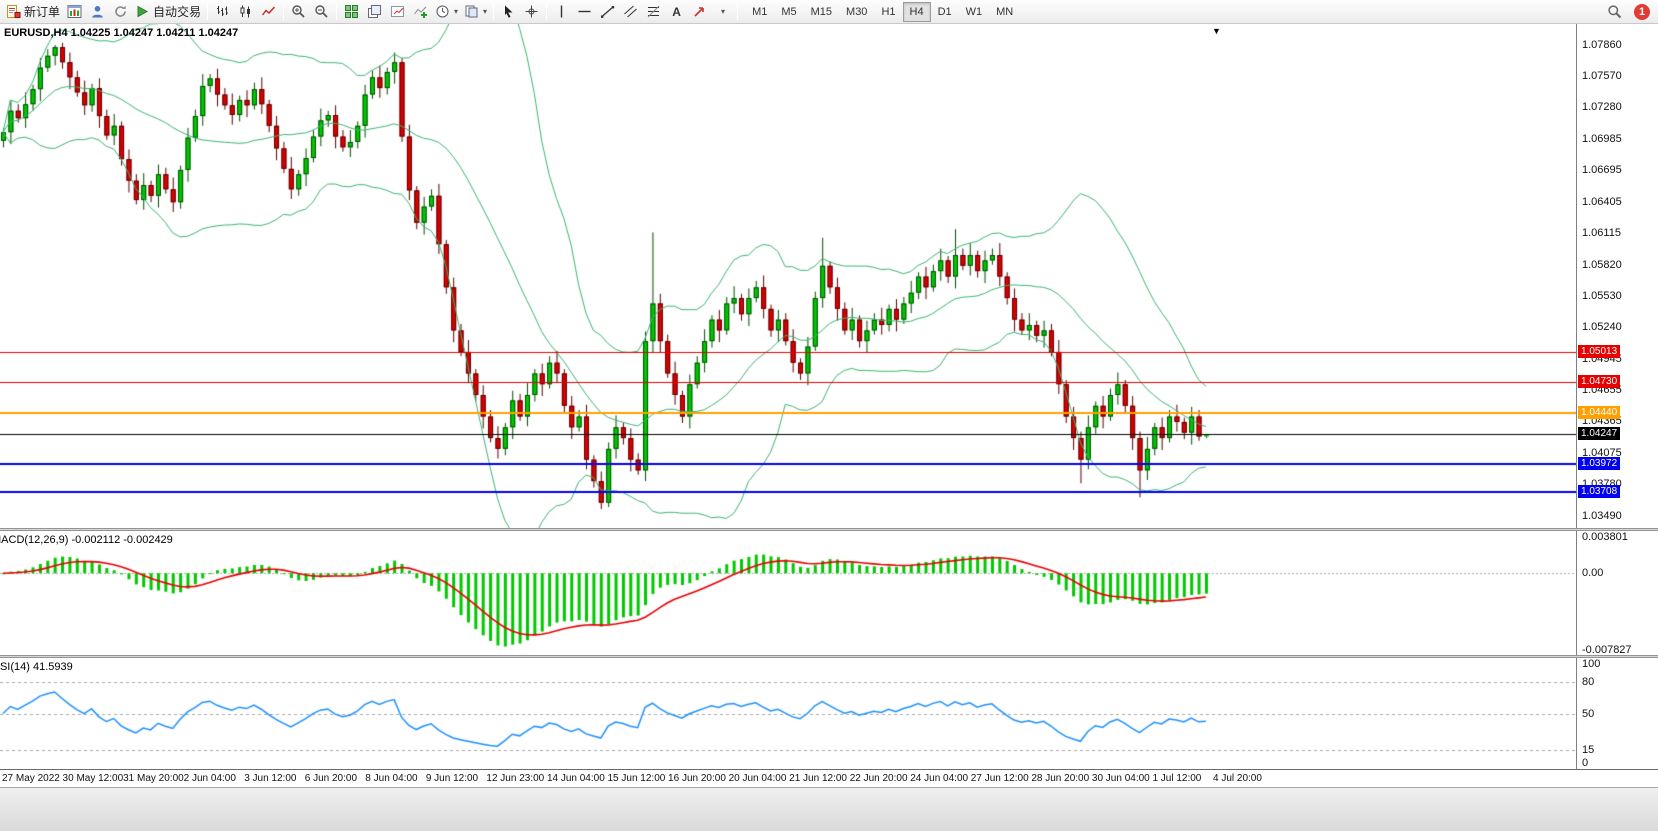  Describe the element at coordinates (1617, 593) in the screenshot. I see `macd-axis: 0.003801 0.00 -0.007827` at that location.